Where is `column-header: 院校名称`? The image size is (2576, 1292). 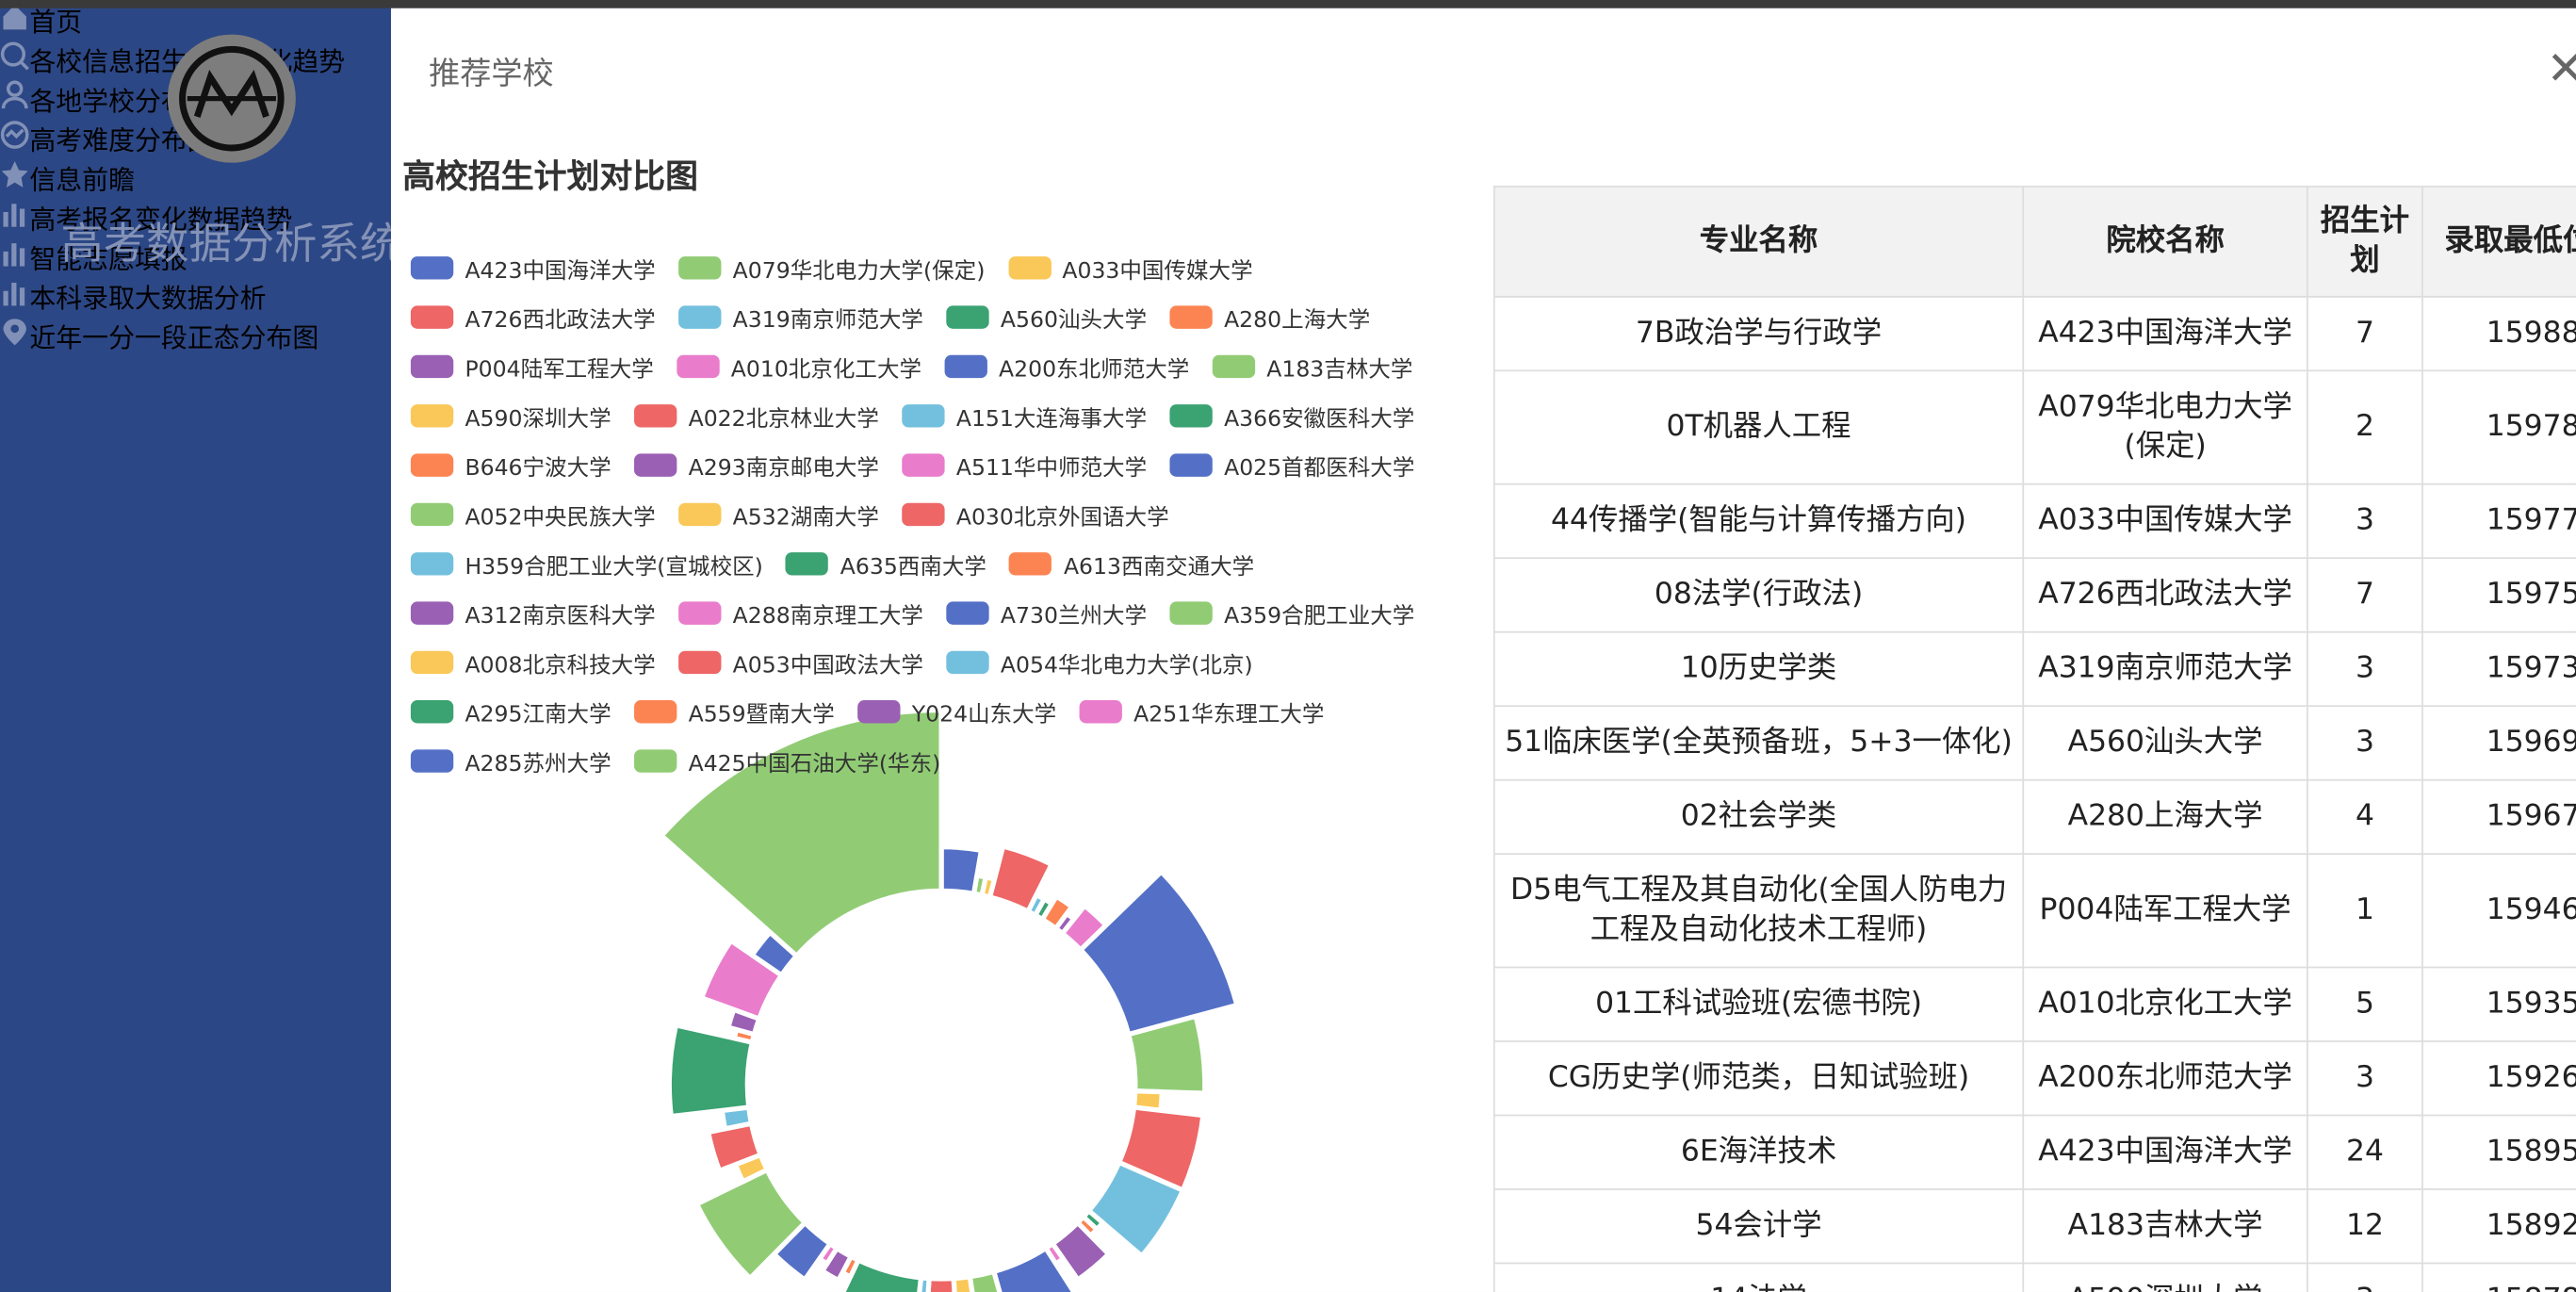 column-header: 院校名称 is located at coordinates (2165, 242).